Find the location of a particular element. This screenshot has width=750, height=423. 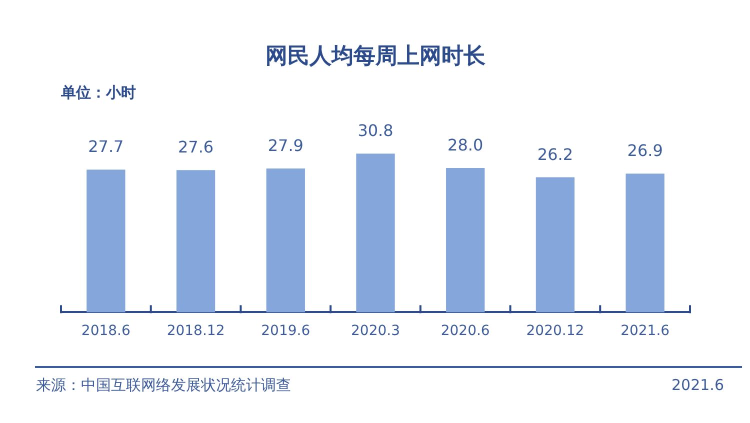

x-tick-label: 2018.12 is located at coordinates (195, 331).